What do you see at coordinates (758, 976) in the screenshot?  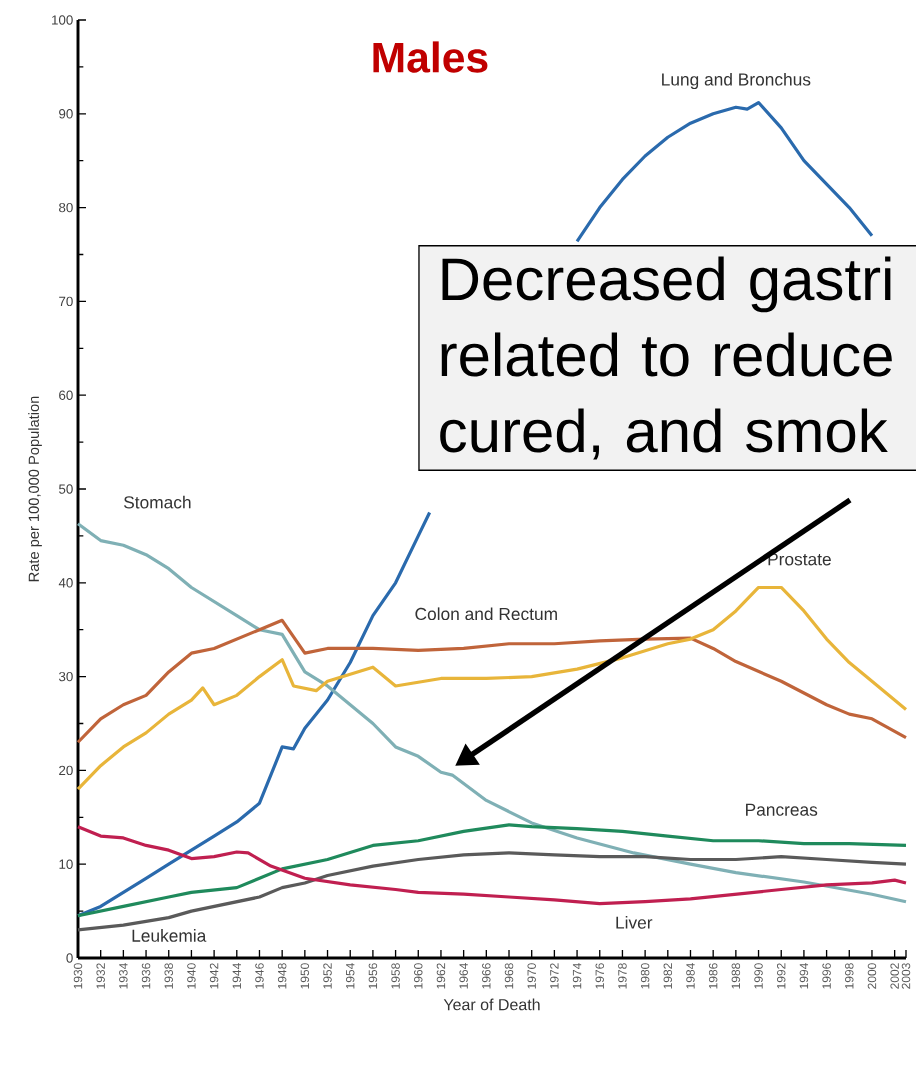 I see `x-tick-label: 1990` at bounding box center [758, 976].